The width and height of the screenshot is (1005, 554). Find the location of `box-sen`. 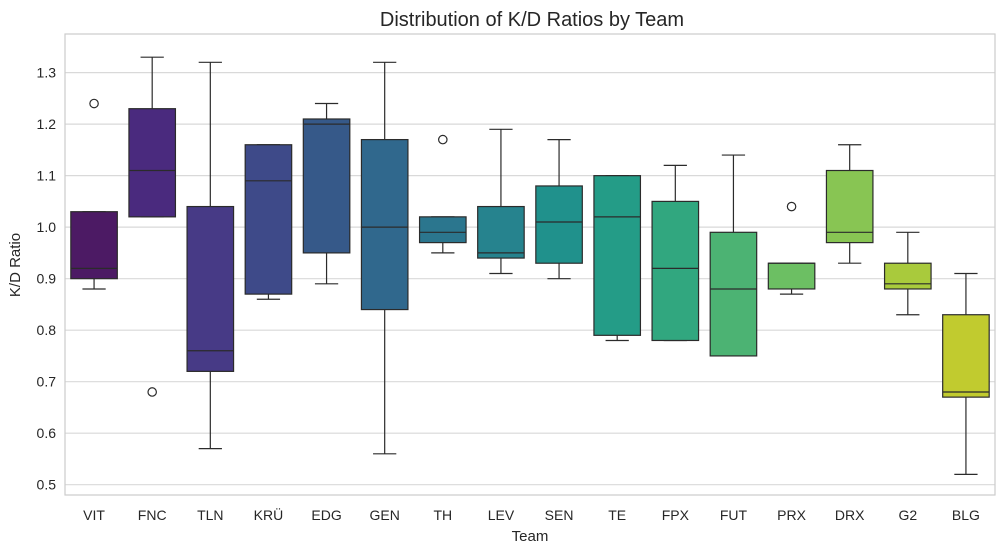

box-sen is located at coordinates (559, 209).